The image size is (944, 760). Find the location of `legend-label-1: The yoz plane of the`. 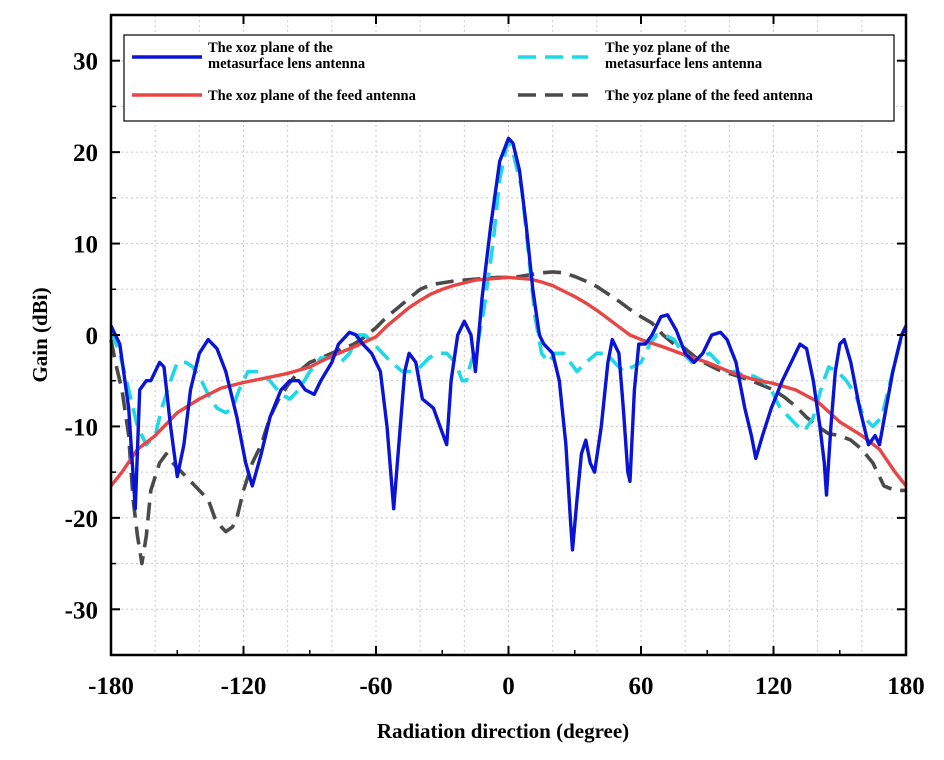

legend-label-1: The yoz plane of the is located at coordinates (667, 48).